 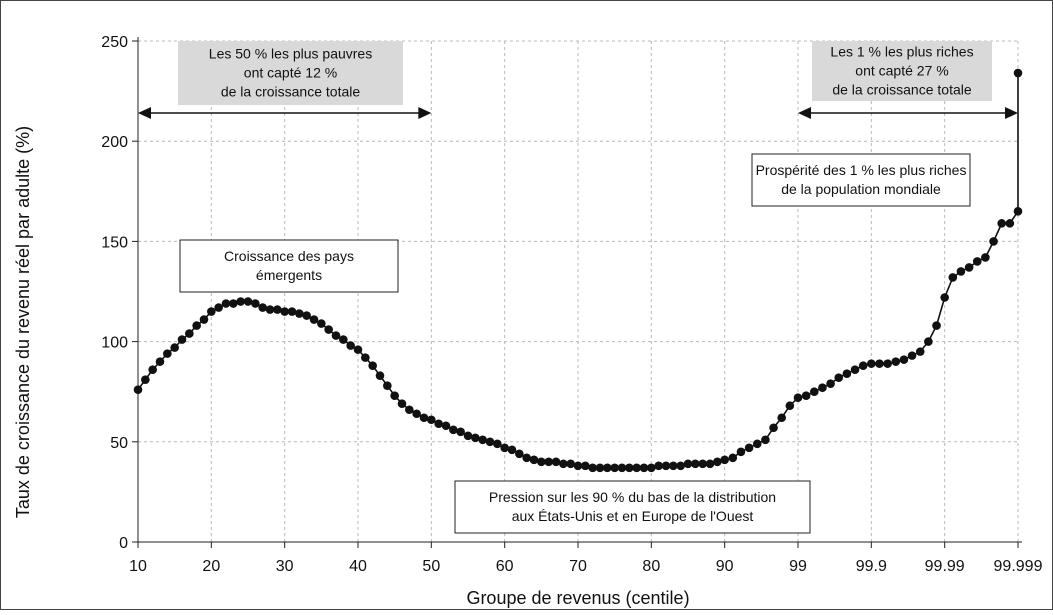 I want to click on x-tick-label: 40, so click(x=358, y=566).